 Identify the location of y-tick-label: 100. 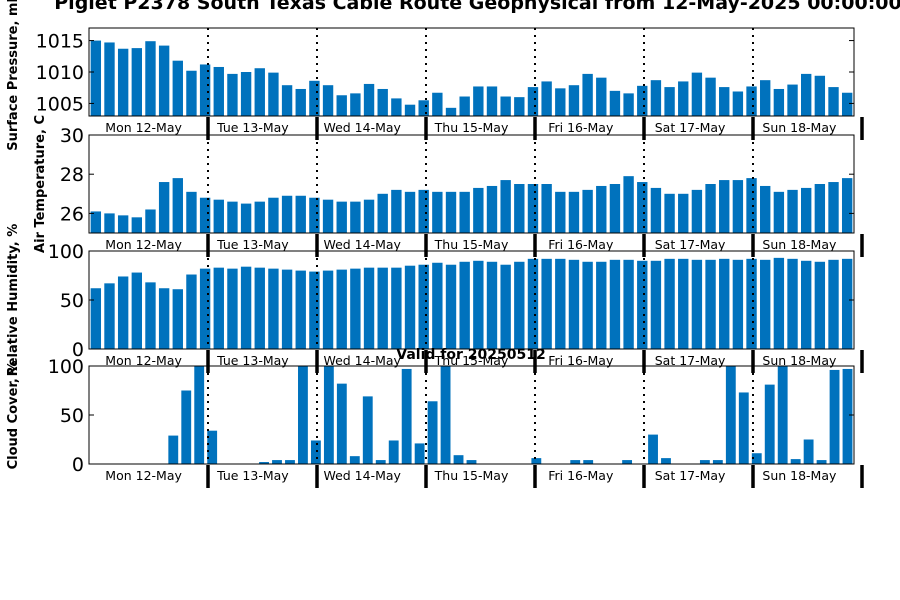
(66, 252).